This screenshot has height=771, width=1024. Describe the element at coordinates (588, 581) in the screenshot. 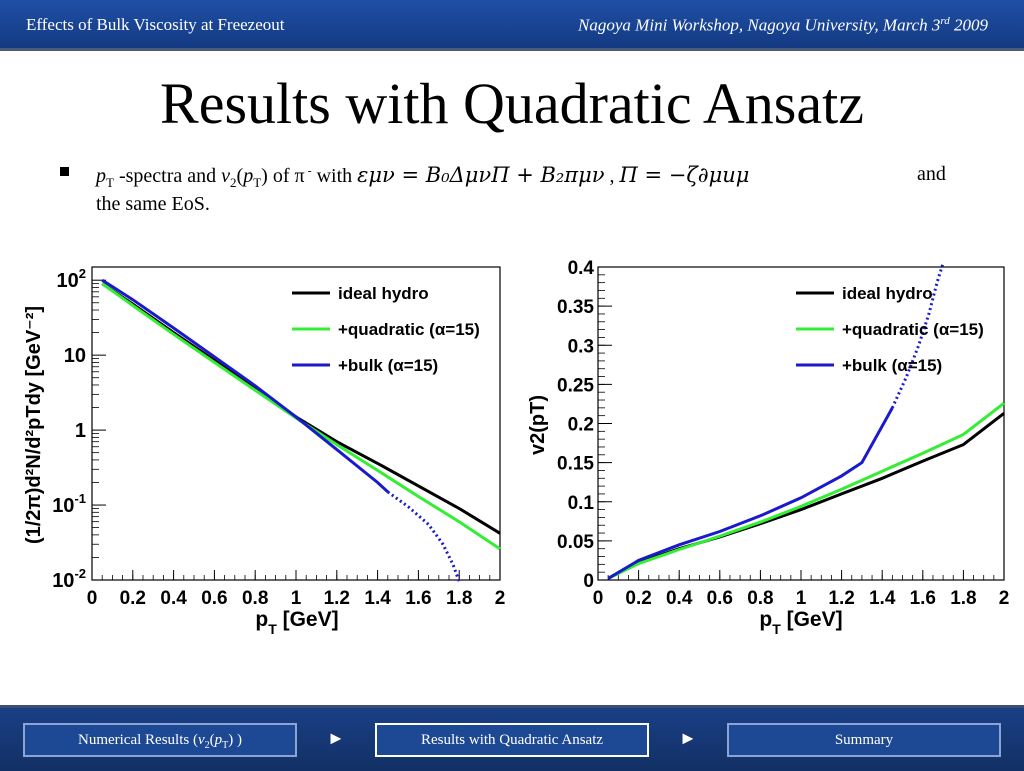

I see `y-tick-label: 0` at that location.